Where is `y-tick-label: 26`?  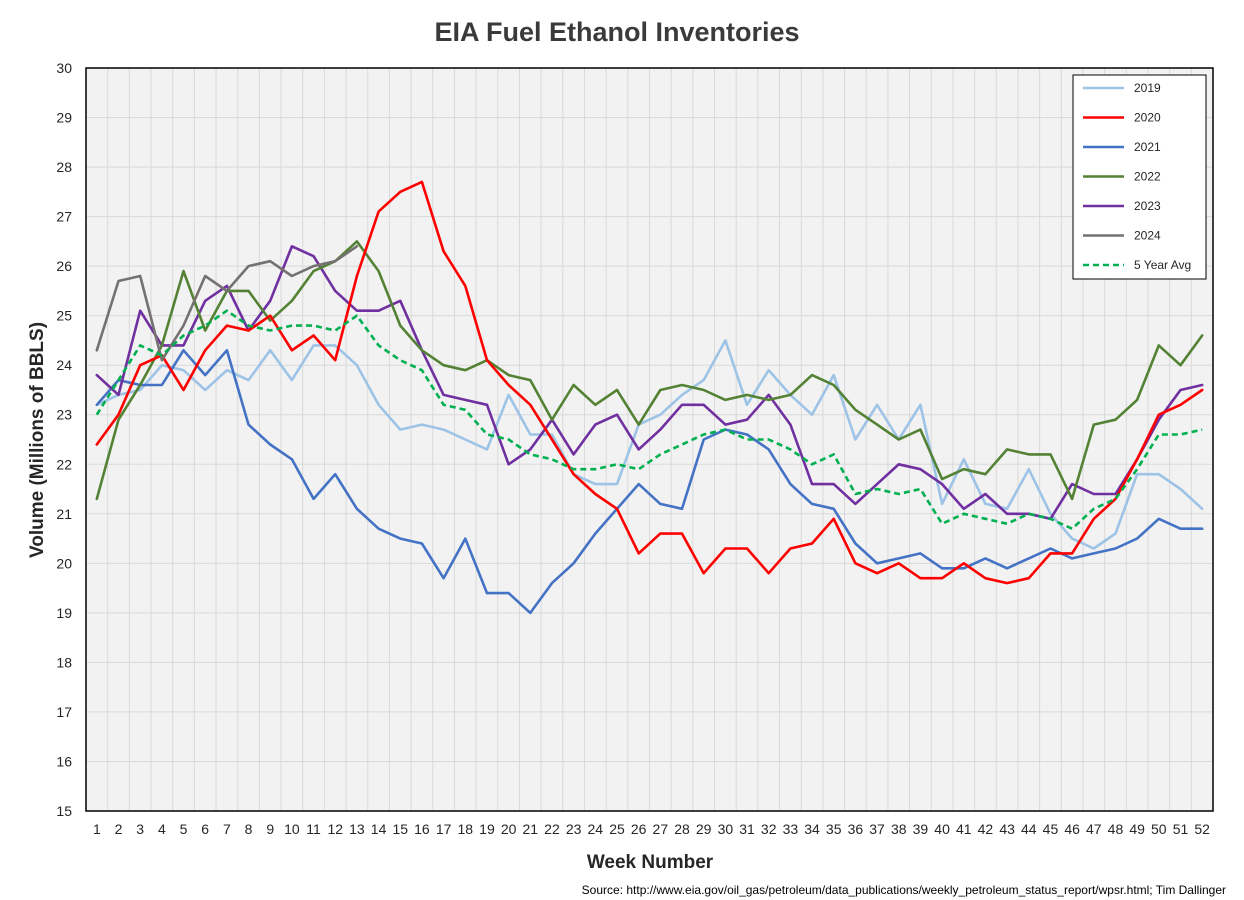 y-tick-label: 26 is located at coordinates (64, 266).